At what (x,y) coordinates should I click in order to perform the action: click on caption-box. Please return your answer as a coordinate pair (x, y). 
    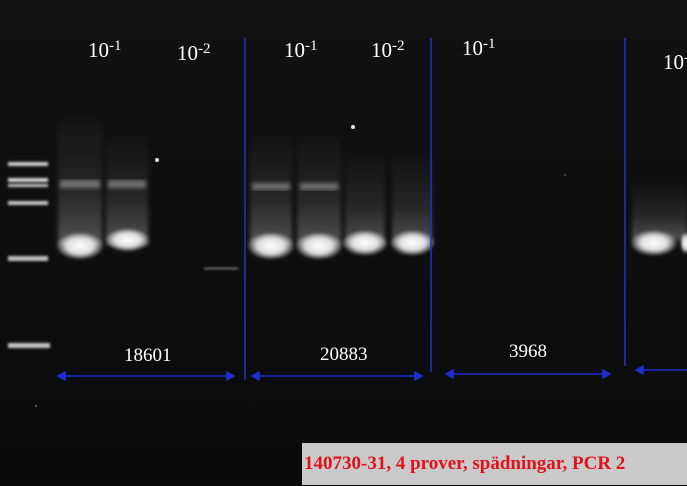
    Looking at the image, I should click on (494, 464).